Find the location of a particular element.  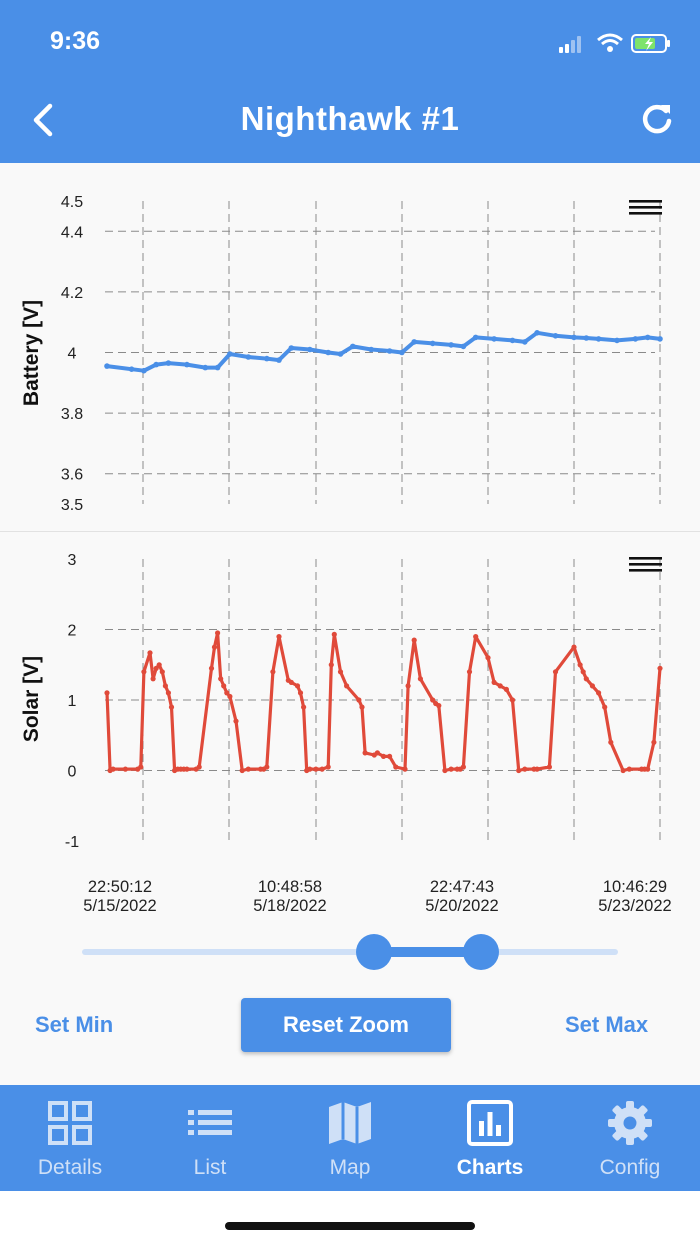

tab-map: Map is located at coordinates (350, 1138).